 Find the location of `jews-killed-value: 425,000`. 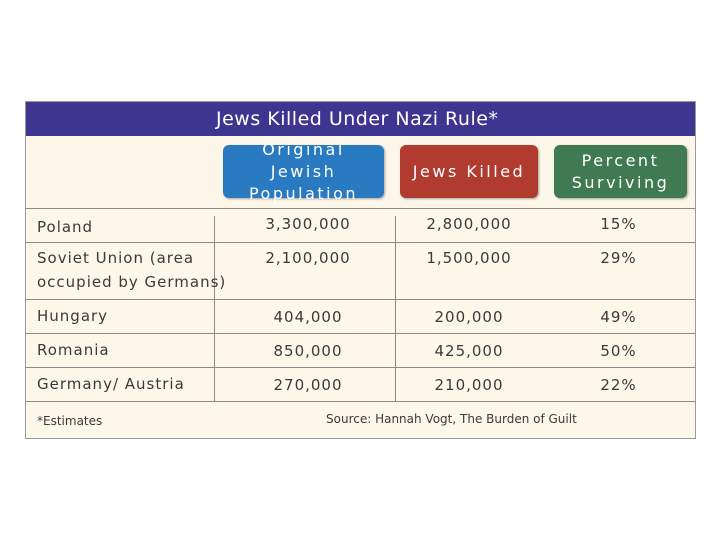

jews-killed-value: 425,000 is located at coordinates (469, 351).